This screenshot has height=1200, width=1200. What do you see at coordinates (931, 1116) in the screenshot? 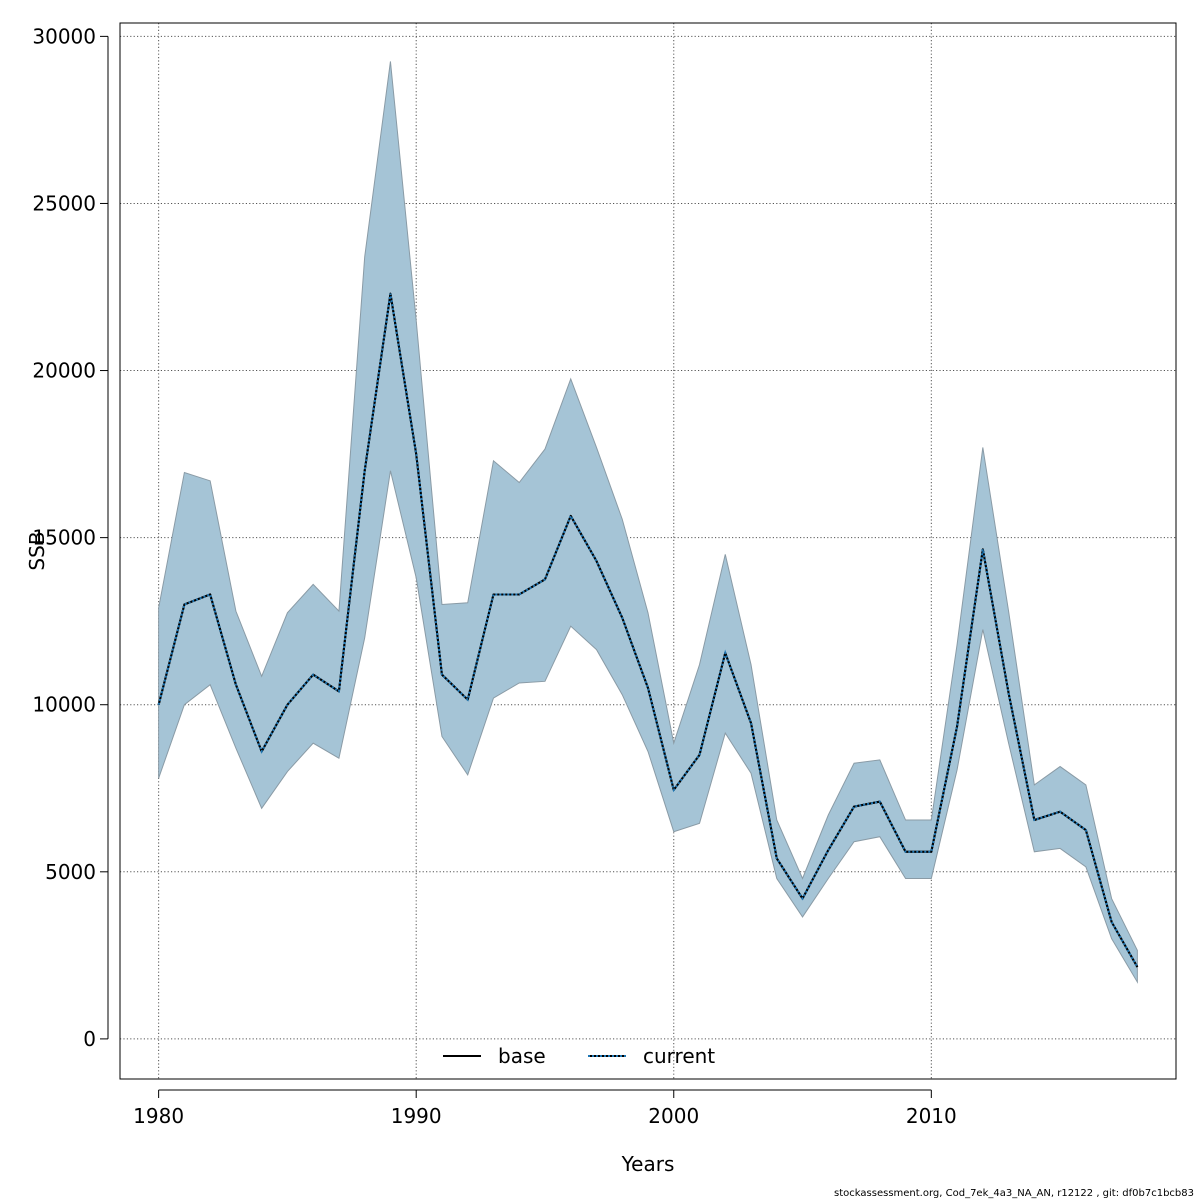
I see `x-tick-label-2010: 2010` at bounding box center [931, 1116].